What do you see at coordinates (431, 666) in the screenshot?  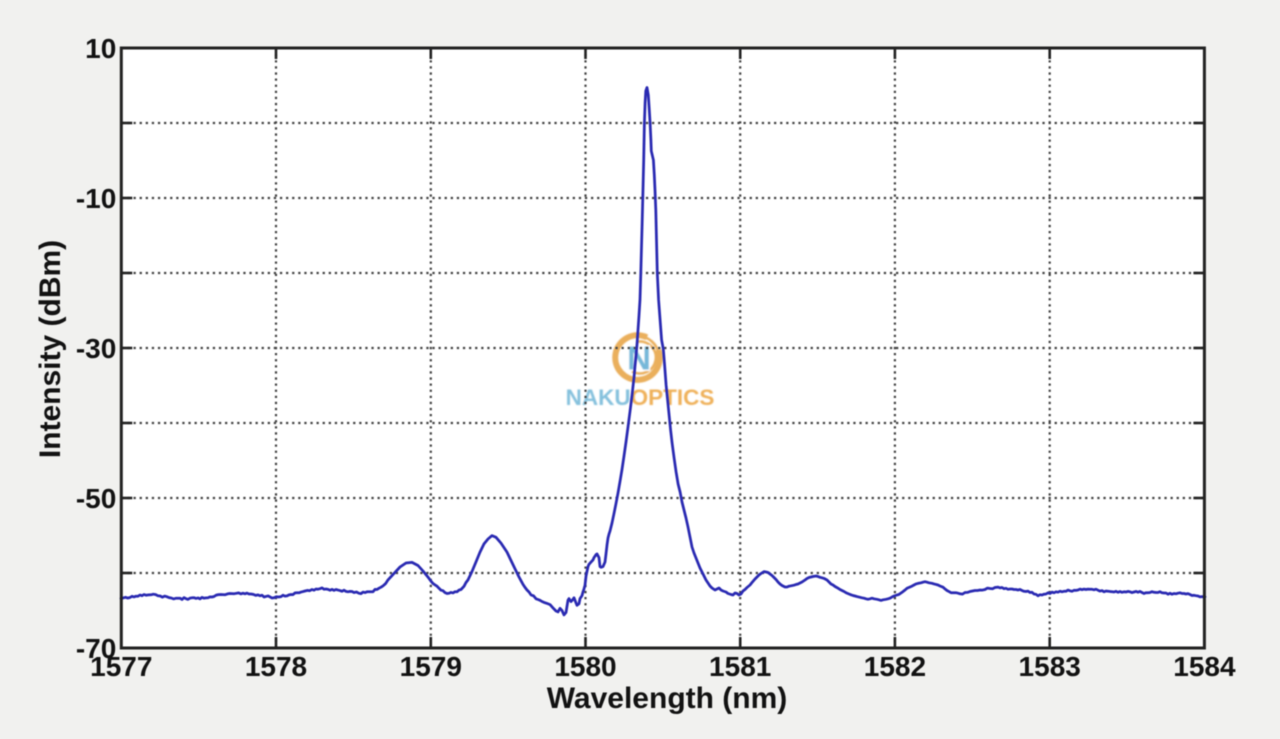 I see `svg-text: 1579` at bounding box center [431, 666].